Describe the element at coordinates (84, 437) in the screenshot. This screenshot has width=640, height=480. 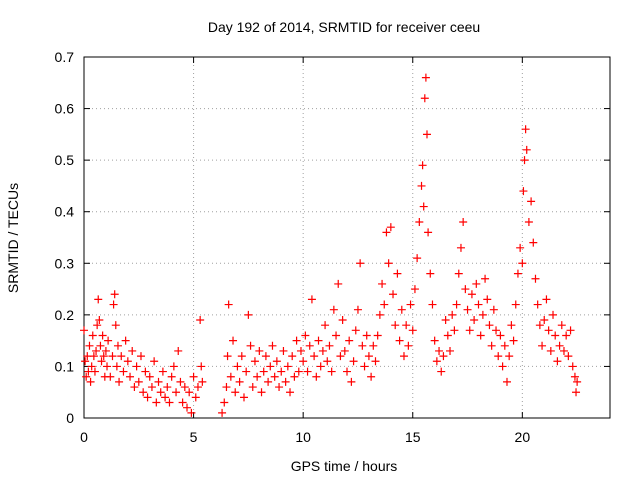
I see `x-tick-label: 0` at that location.